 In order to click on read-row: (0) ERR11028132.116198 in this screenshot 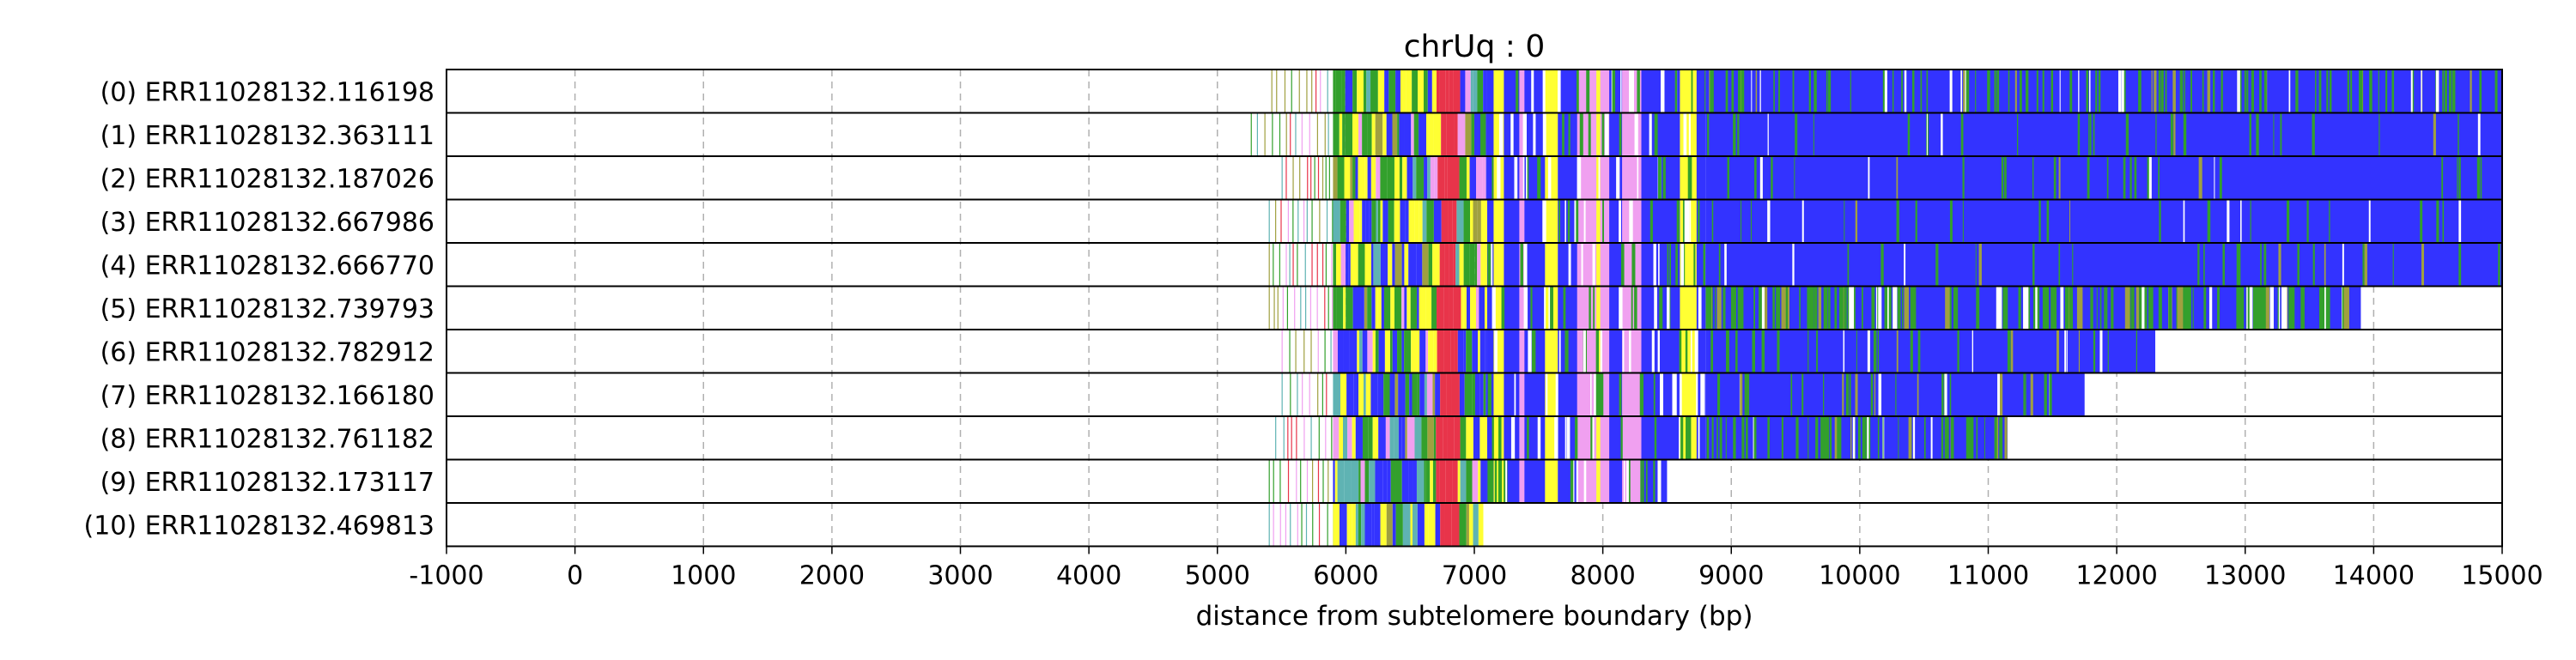, I will do `click(1301, 91)`.